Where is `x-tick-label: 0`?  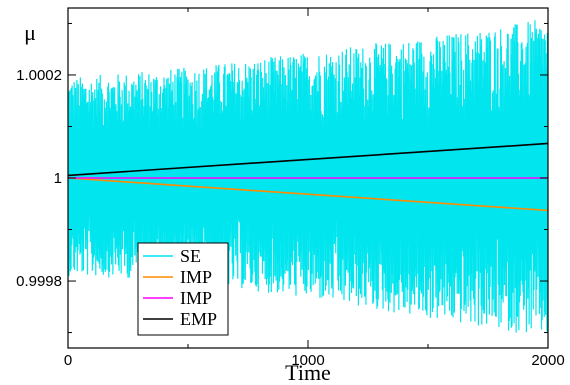 x-tick-label: 0 is located at coordinates (68, 360).